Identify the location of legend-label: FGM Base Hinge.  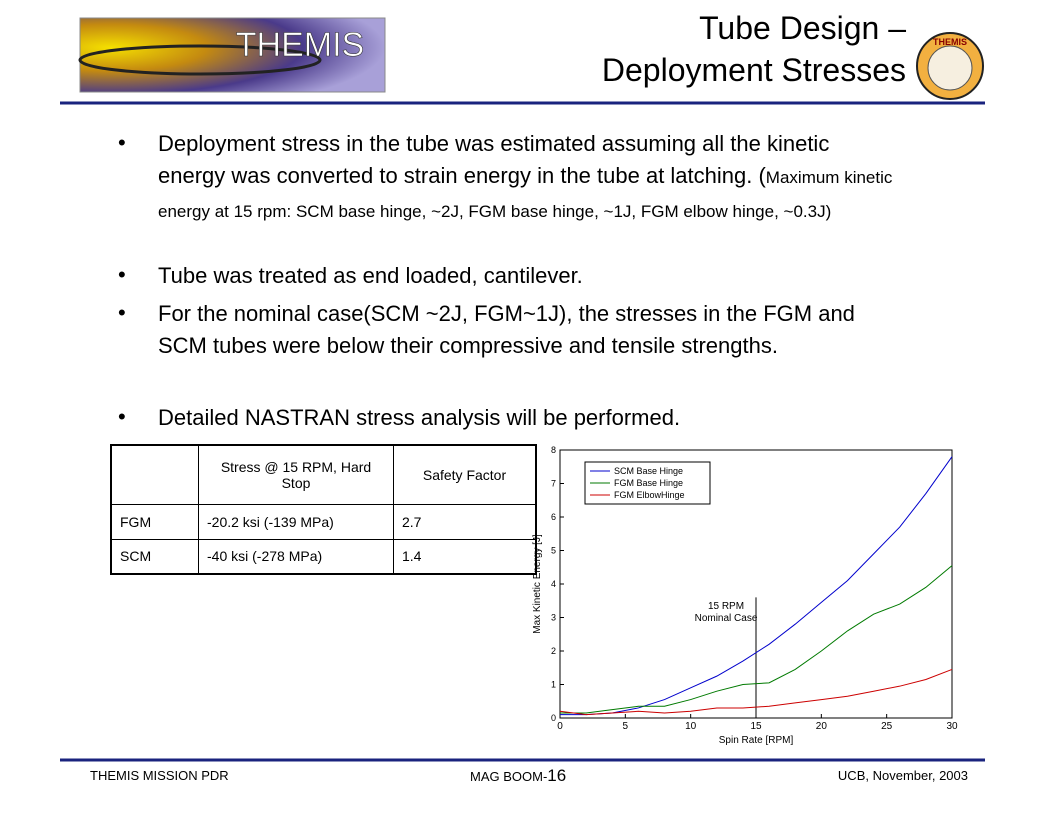
(648, 483).